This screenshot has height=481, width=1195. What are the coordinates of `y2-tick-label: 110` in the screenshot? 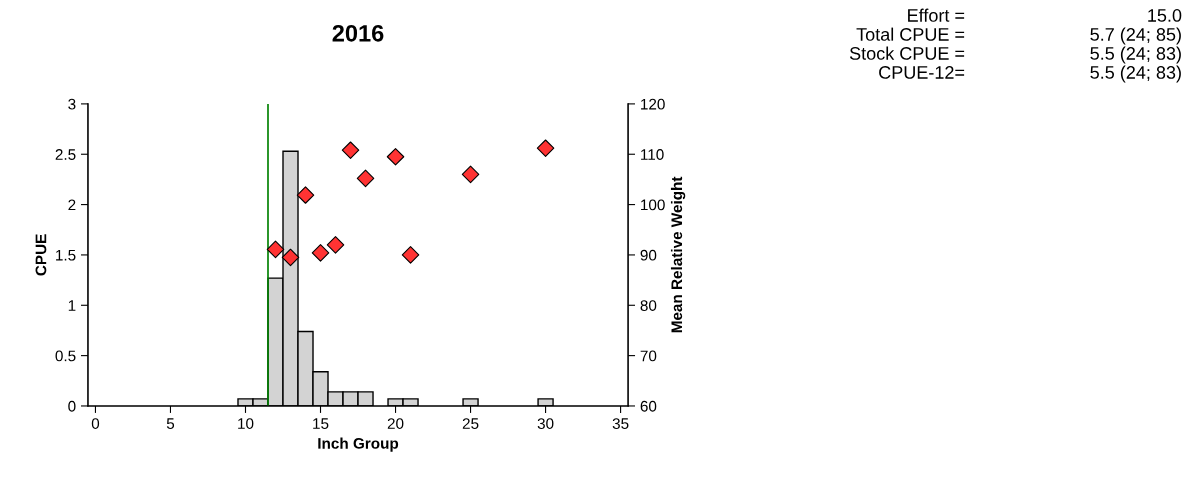 It's located at (652, 154).